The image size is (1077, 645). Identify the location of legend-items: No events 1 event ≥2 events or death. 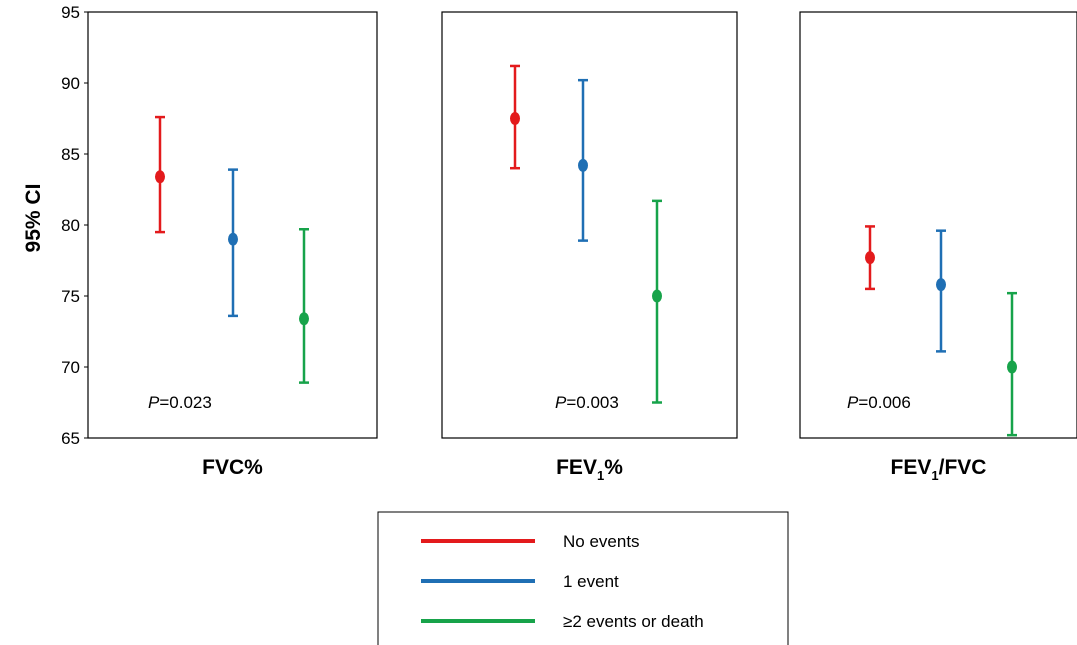
(562, 581).